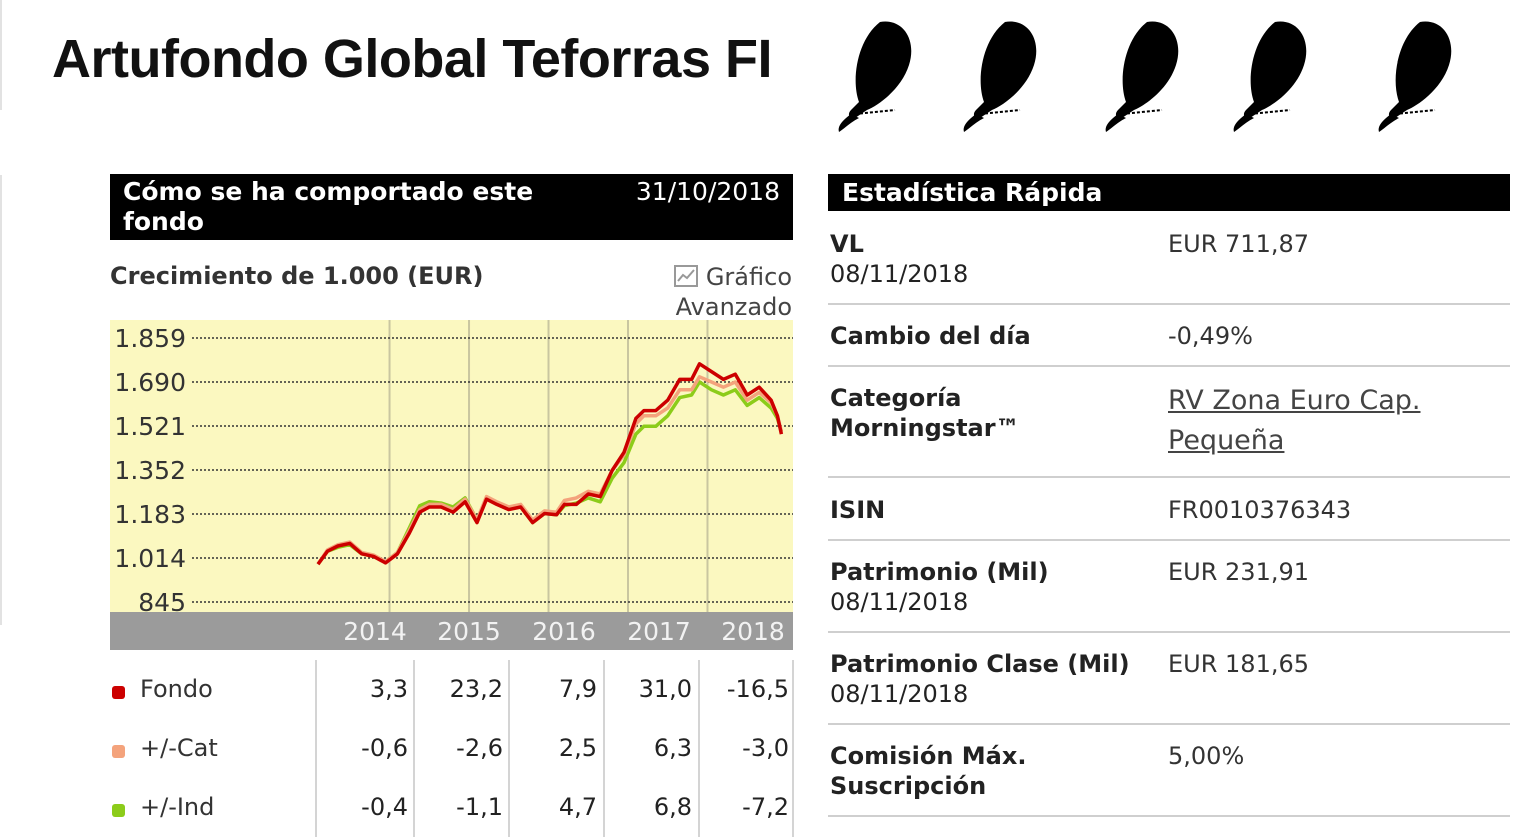  Describe the element at coordinates (577, 689) in the screenshot. I see `return-value: 7,9` at that location.